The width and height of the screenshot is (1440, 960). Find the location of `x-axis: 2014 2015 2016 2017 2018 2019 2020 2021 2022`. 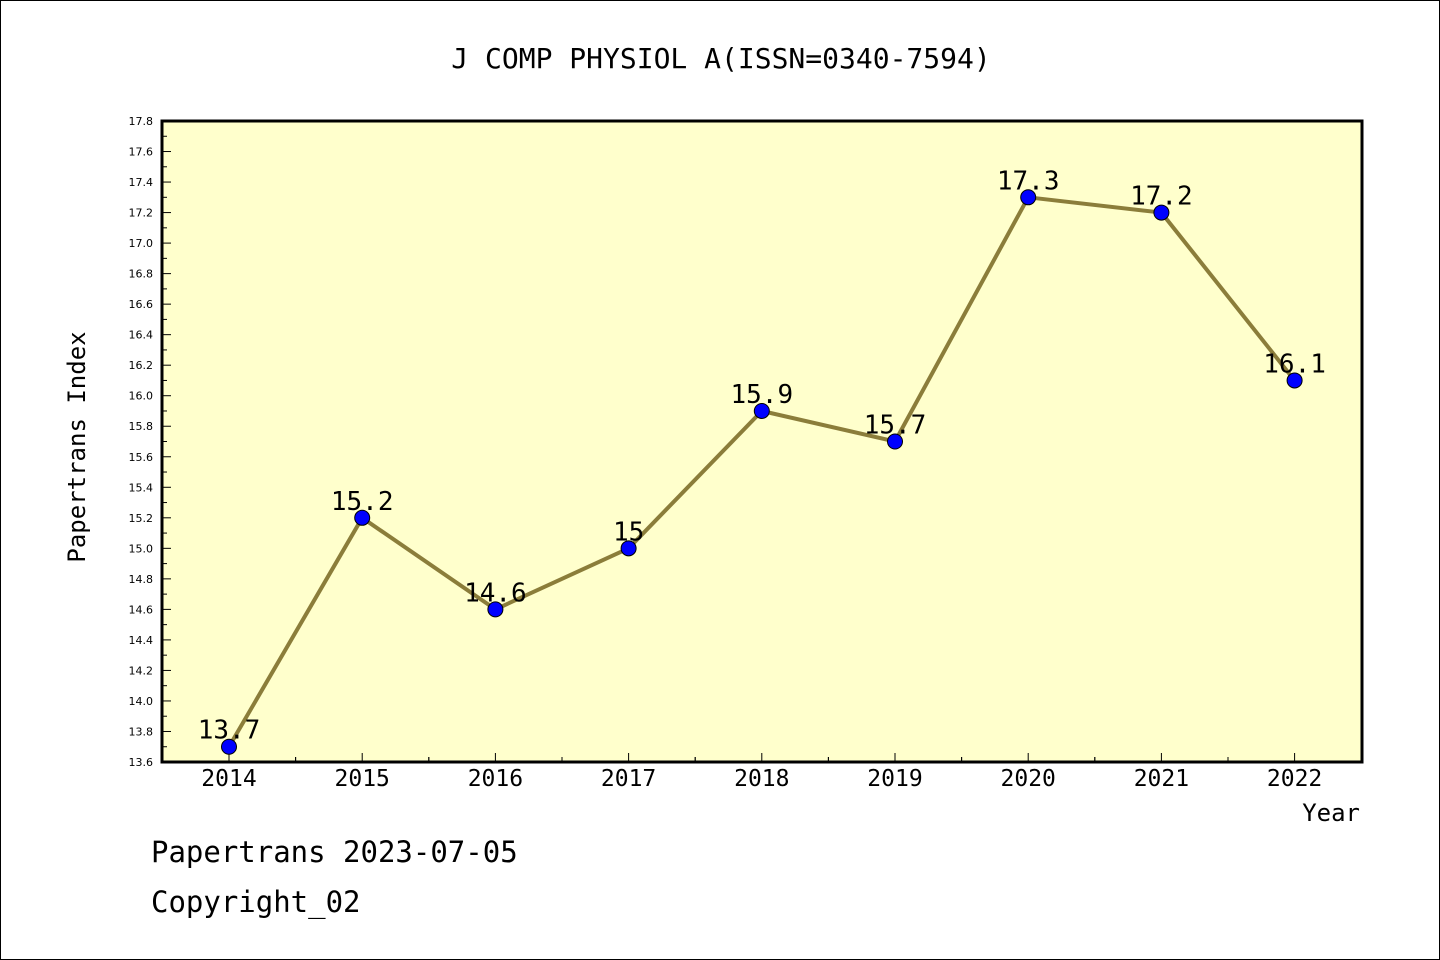

x-axis: 2014 2015 2016 2017 2018 2019 2020 2021 2022 is located at coordinates (761, 772).